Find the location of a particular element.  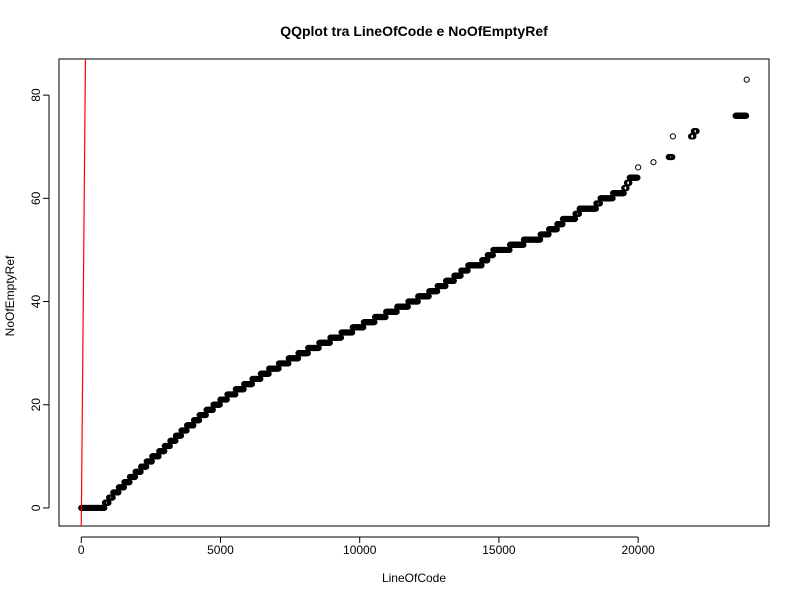

x-tick-label: 0 is located at coordinates (81, 550).